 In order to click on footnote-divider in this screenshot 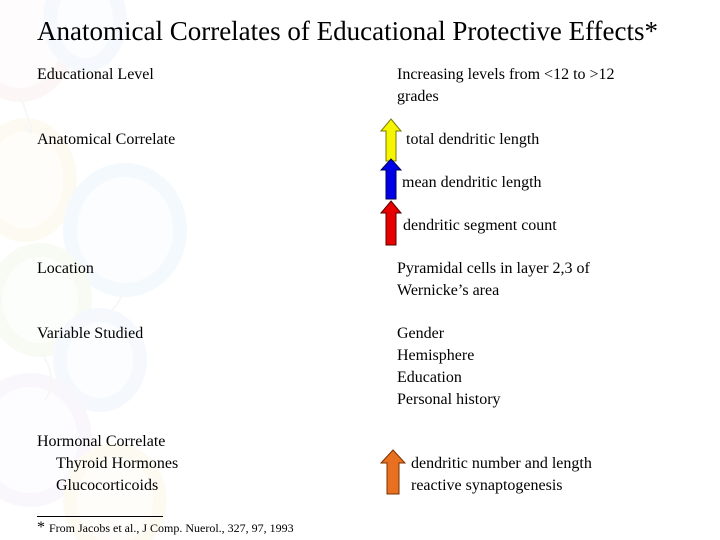, I will do `click(100, 516)`.